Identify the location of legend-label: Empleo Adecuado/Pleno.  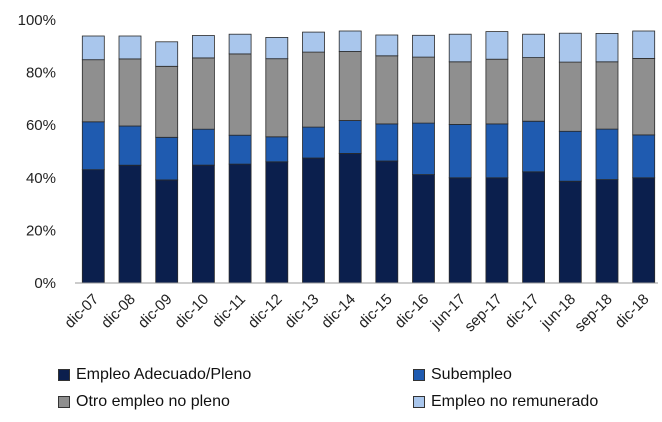
(164, 374).